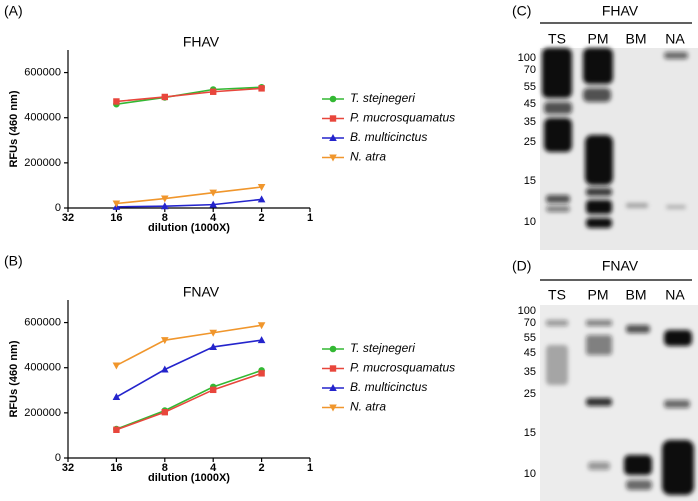  I want to click on panel-label: (C), so click(521, 11).